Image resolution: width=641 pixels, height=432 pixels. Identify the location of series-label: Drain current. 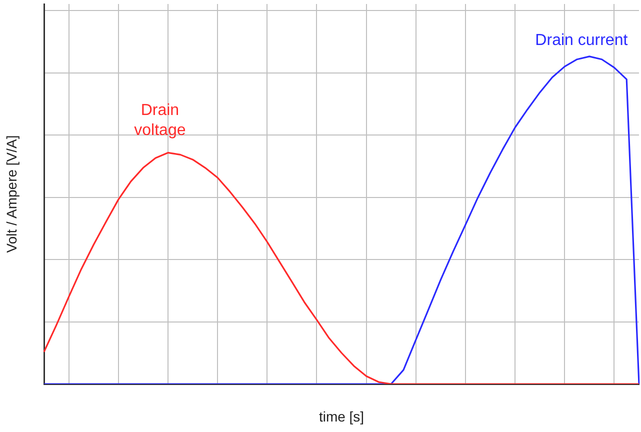
(581, 40).